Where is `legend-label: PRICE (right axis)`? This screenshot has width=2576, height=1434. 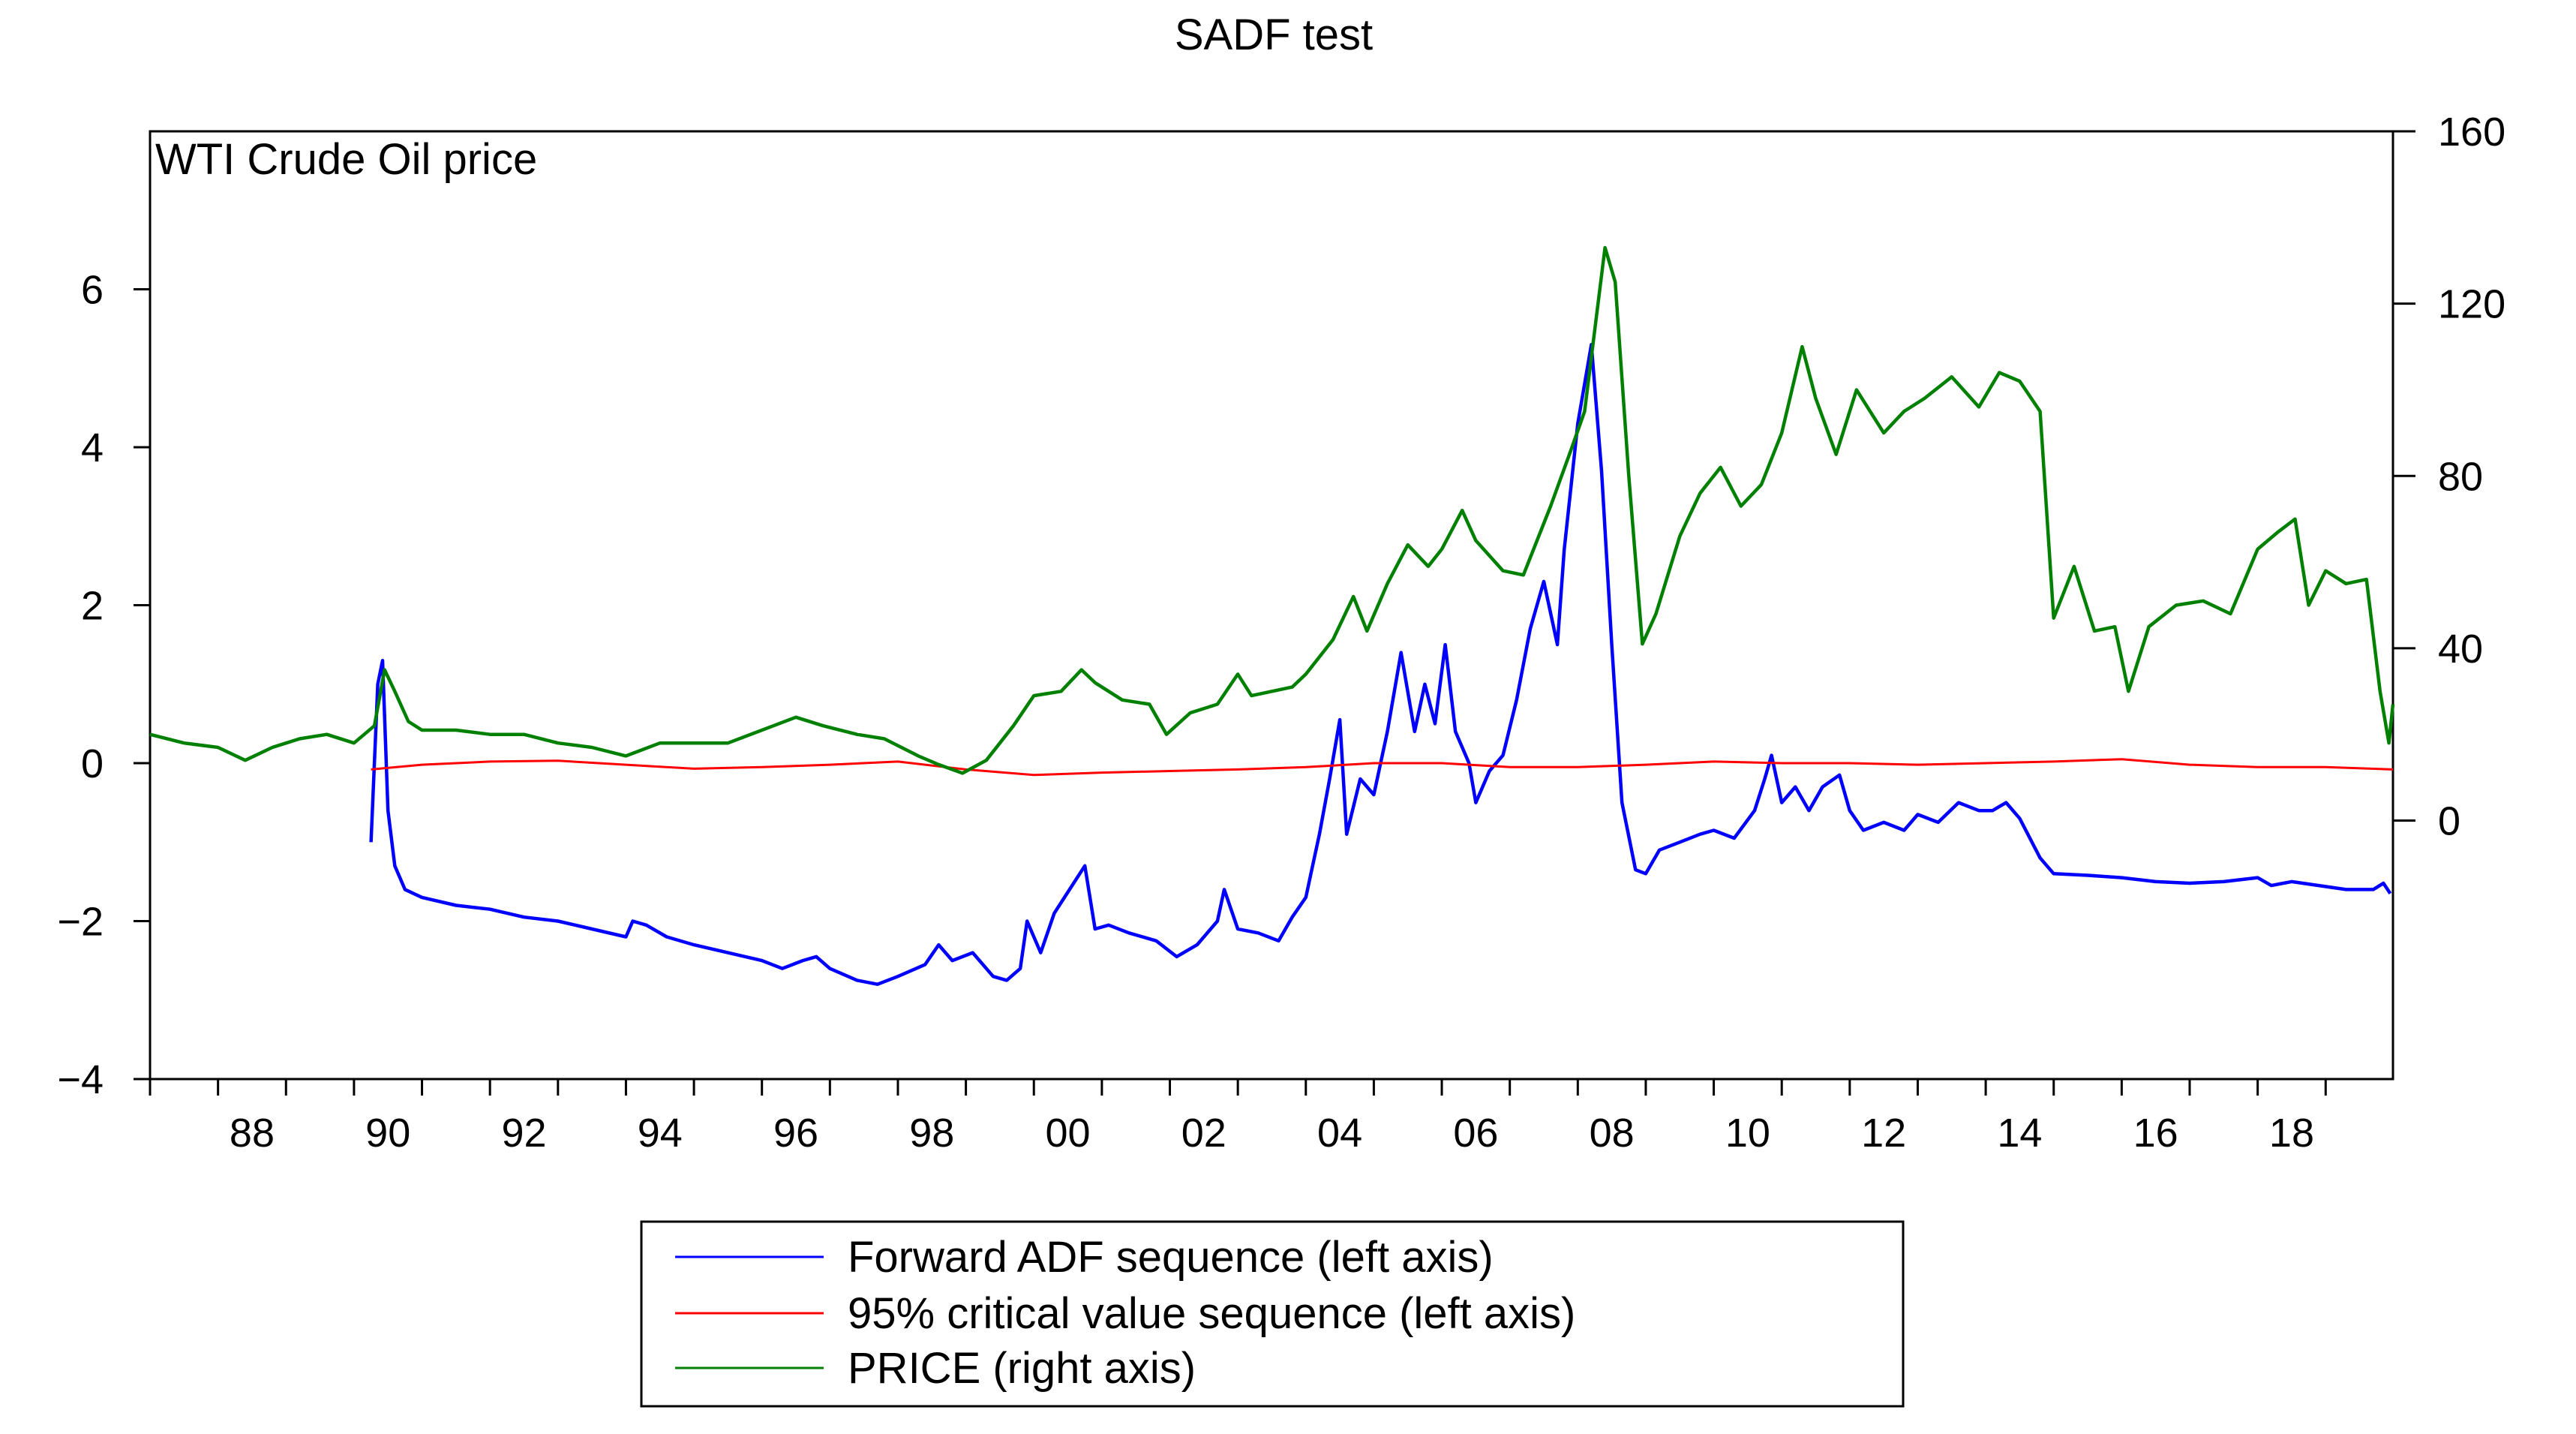
legend-label: PRICE (right axis) is located at coordinates (1022, 1368).